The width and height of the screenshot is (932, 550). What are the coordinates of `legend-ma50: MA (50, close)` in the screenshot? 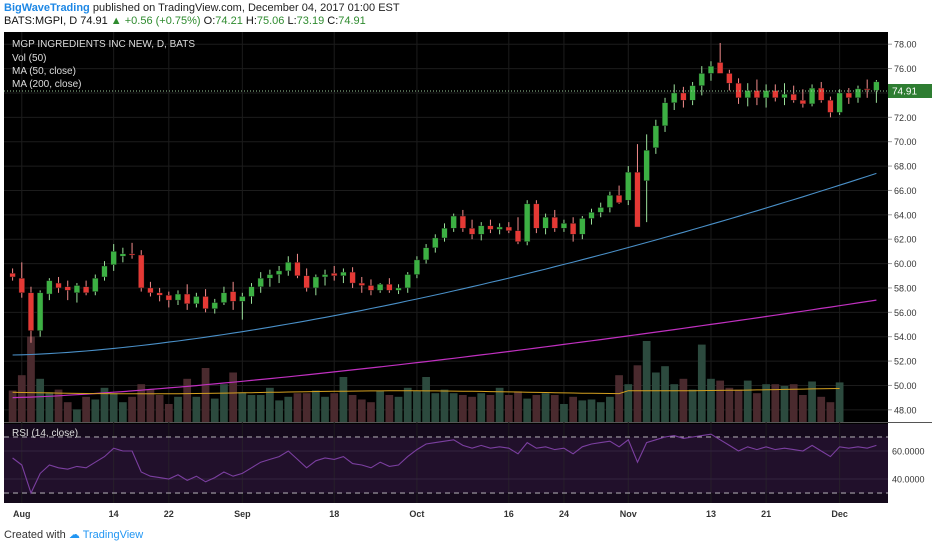 It's located at (44, 71).